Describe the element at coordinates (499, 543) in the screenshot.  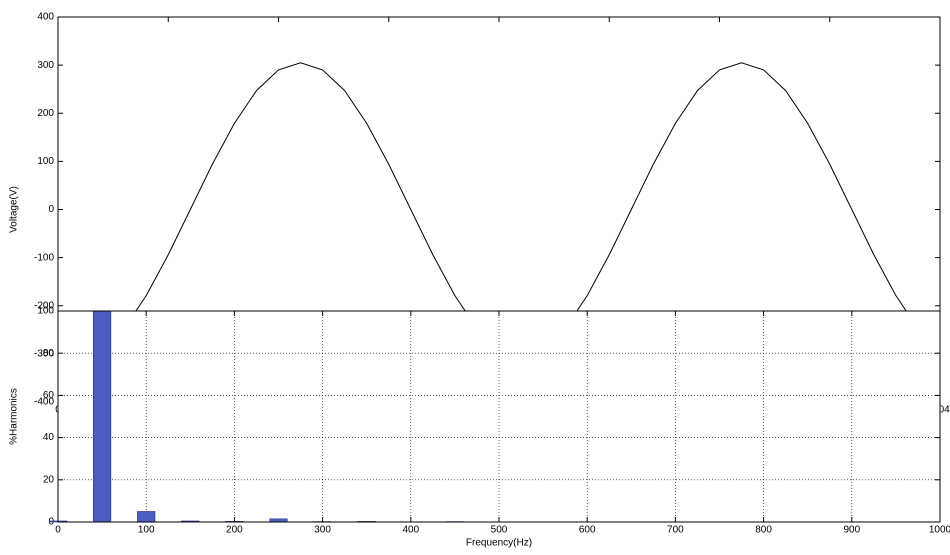
I see `x-axis-title: Frequency(Hz)` at that location.